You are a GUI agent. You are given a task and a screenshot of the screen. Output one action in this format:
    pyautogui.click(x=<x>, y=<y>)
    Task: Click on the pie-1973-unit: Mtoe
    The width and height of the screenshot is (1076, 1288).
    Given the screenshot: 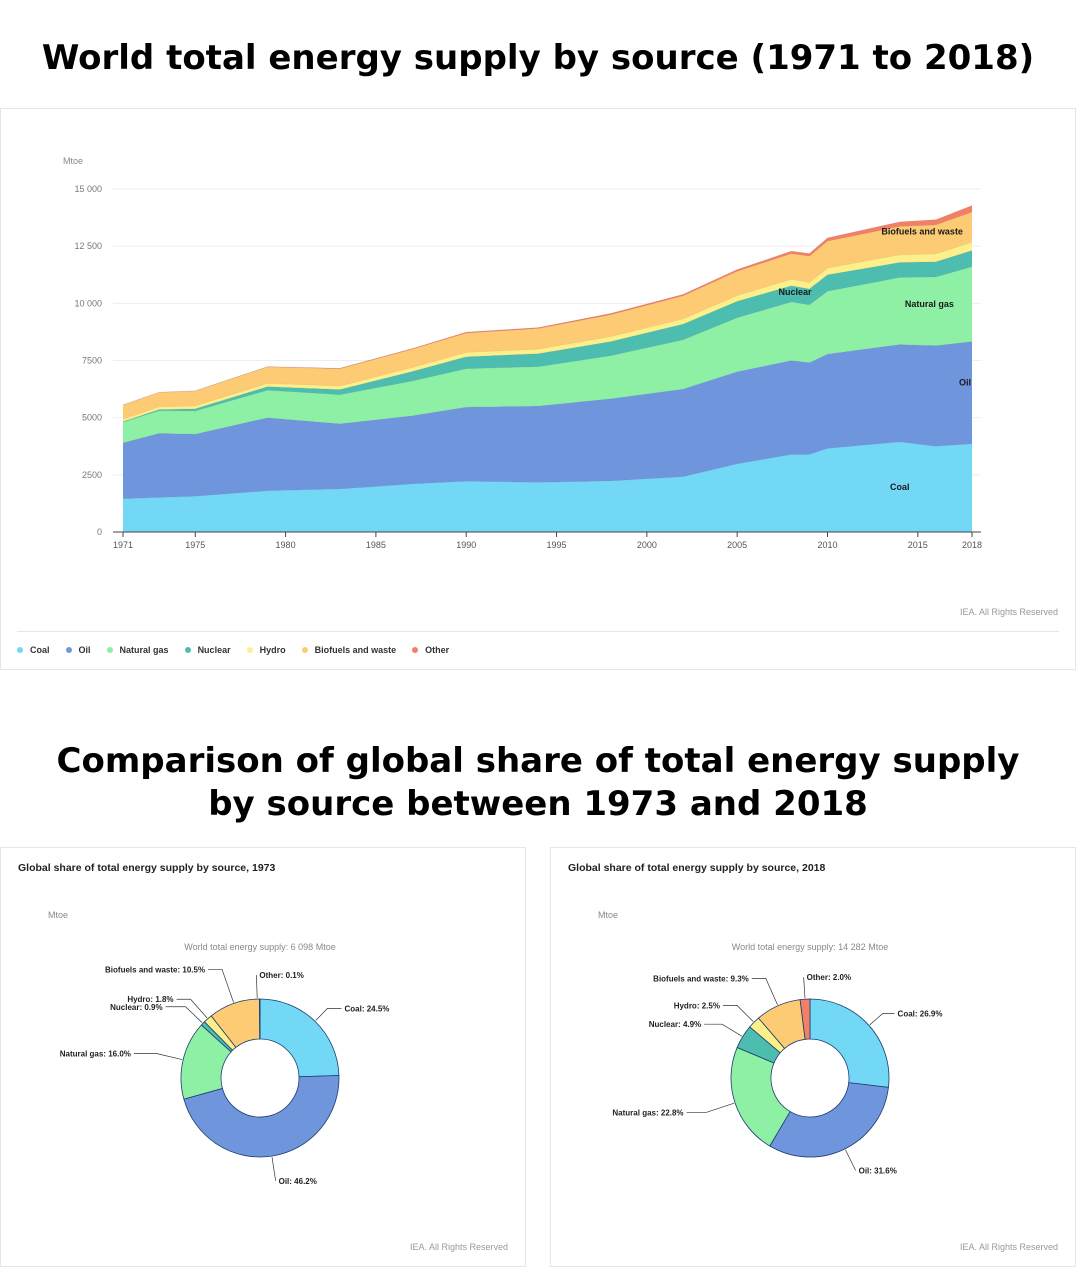 What is the action you would take?
    pyautogui.click(x=58, y=915)
    